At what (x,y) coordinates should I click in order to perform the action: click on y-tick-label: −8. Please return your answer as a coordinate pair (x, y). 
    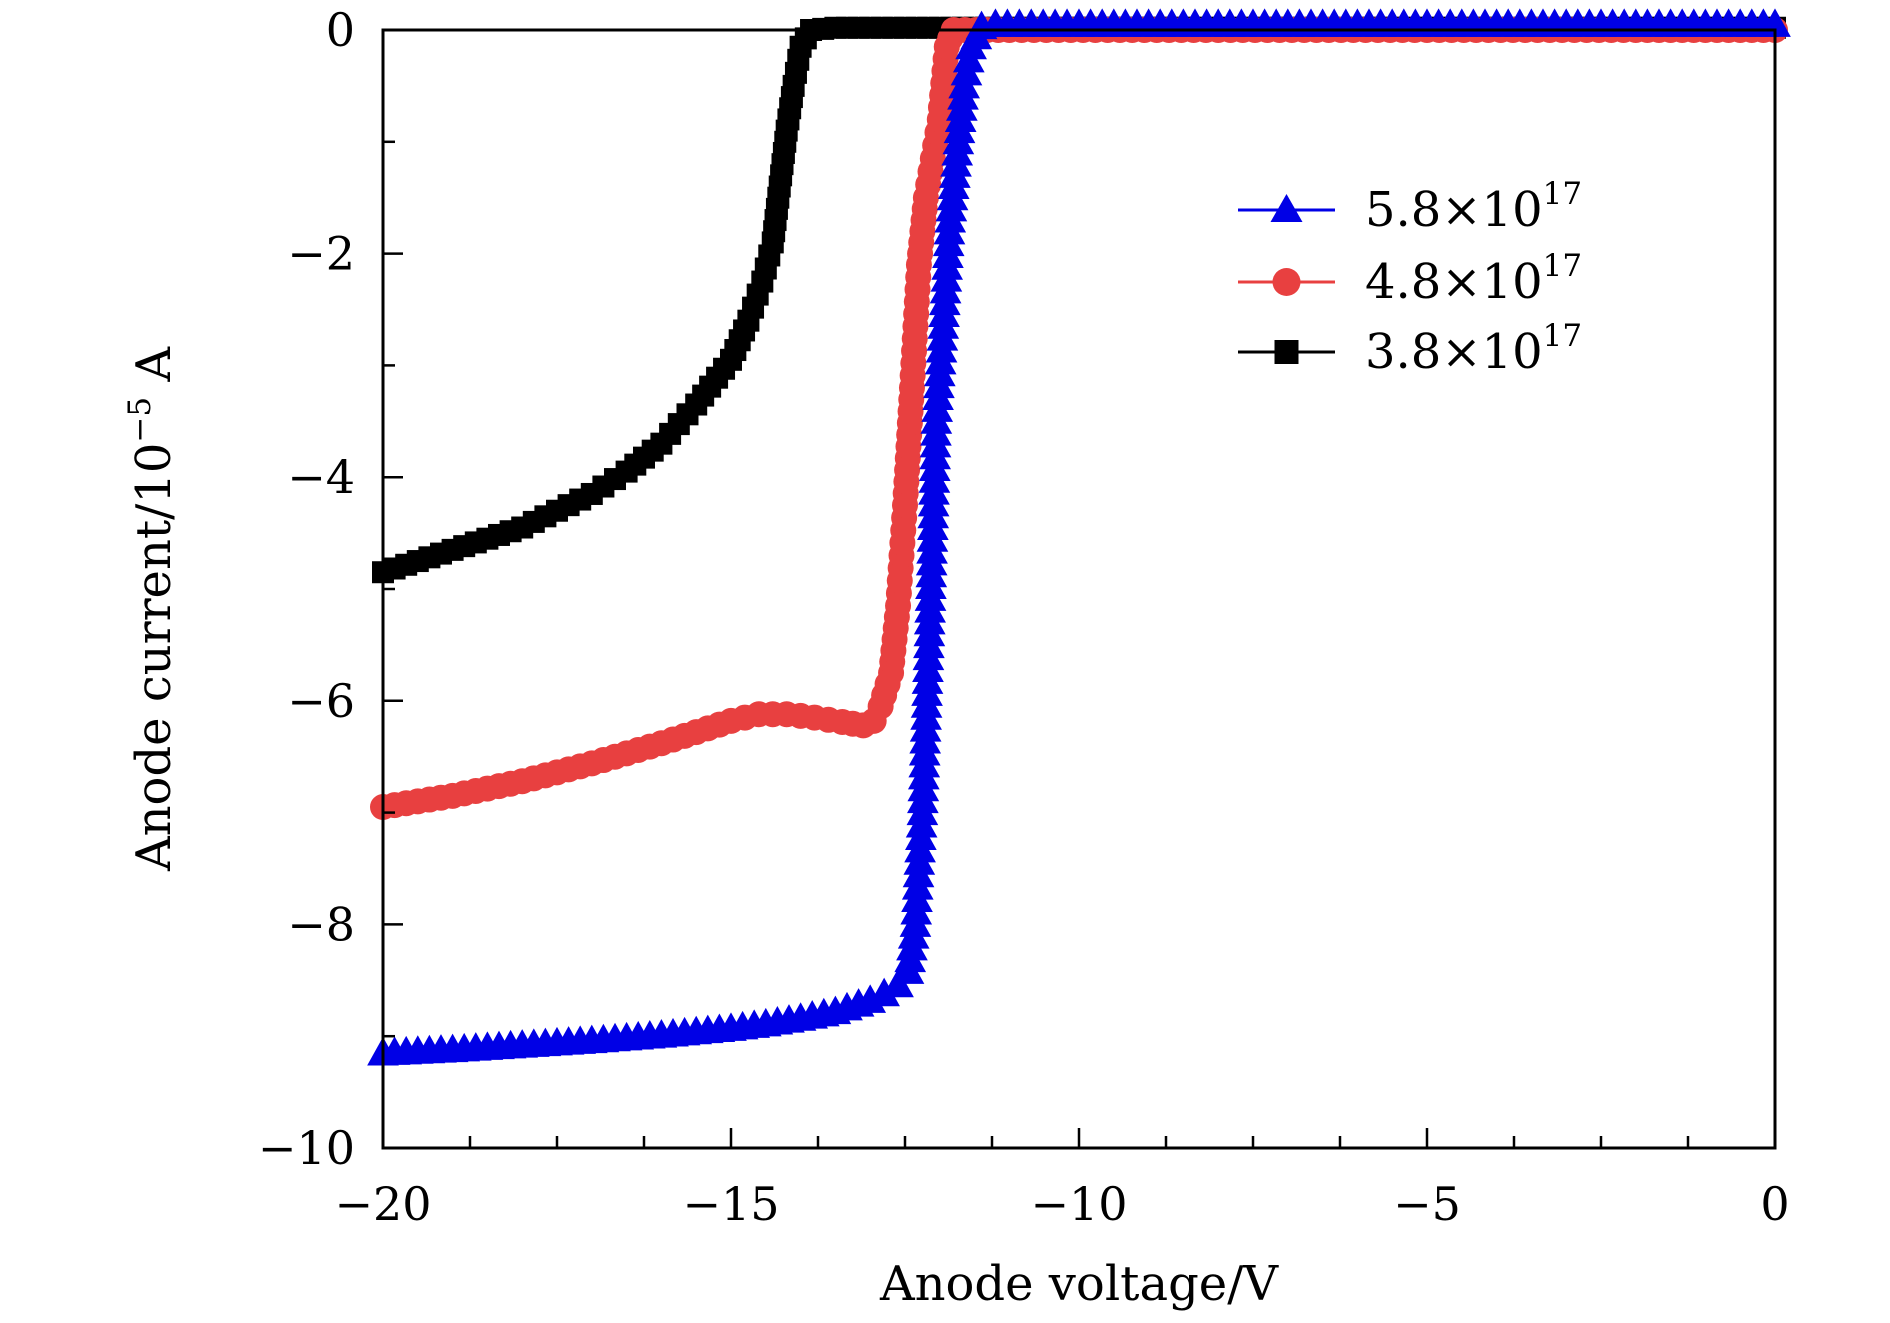
    Looking at the image, I should click on (321, 924).